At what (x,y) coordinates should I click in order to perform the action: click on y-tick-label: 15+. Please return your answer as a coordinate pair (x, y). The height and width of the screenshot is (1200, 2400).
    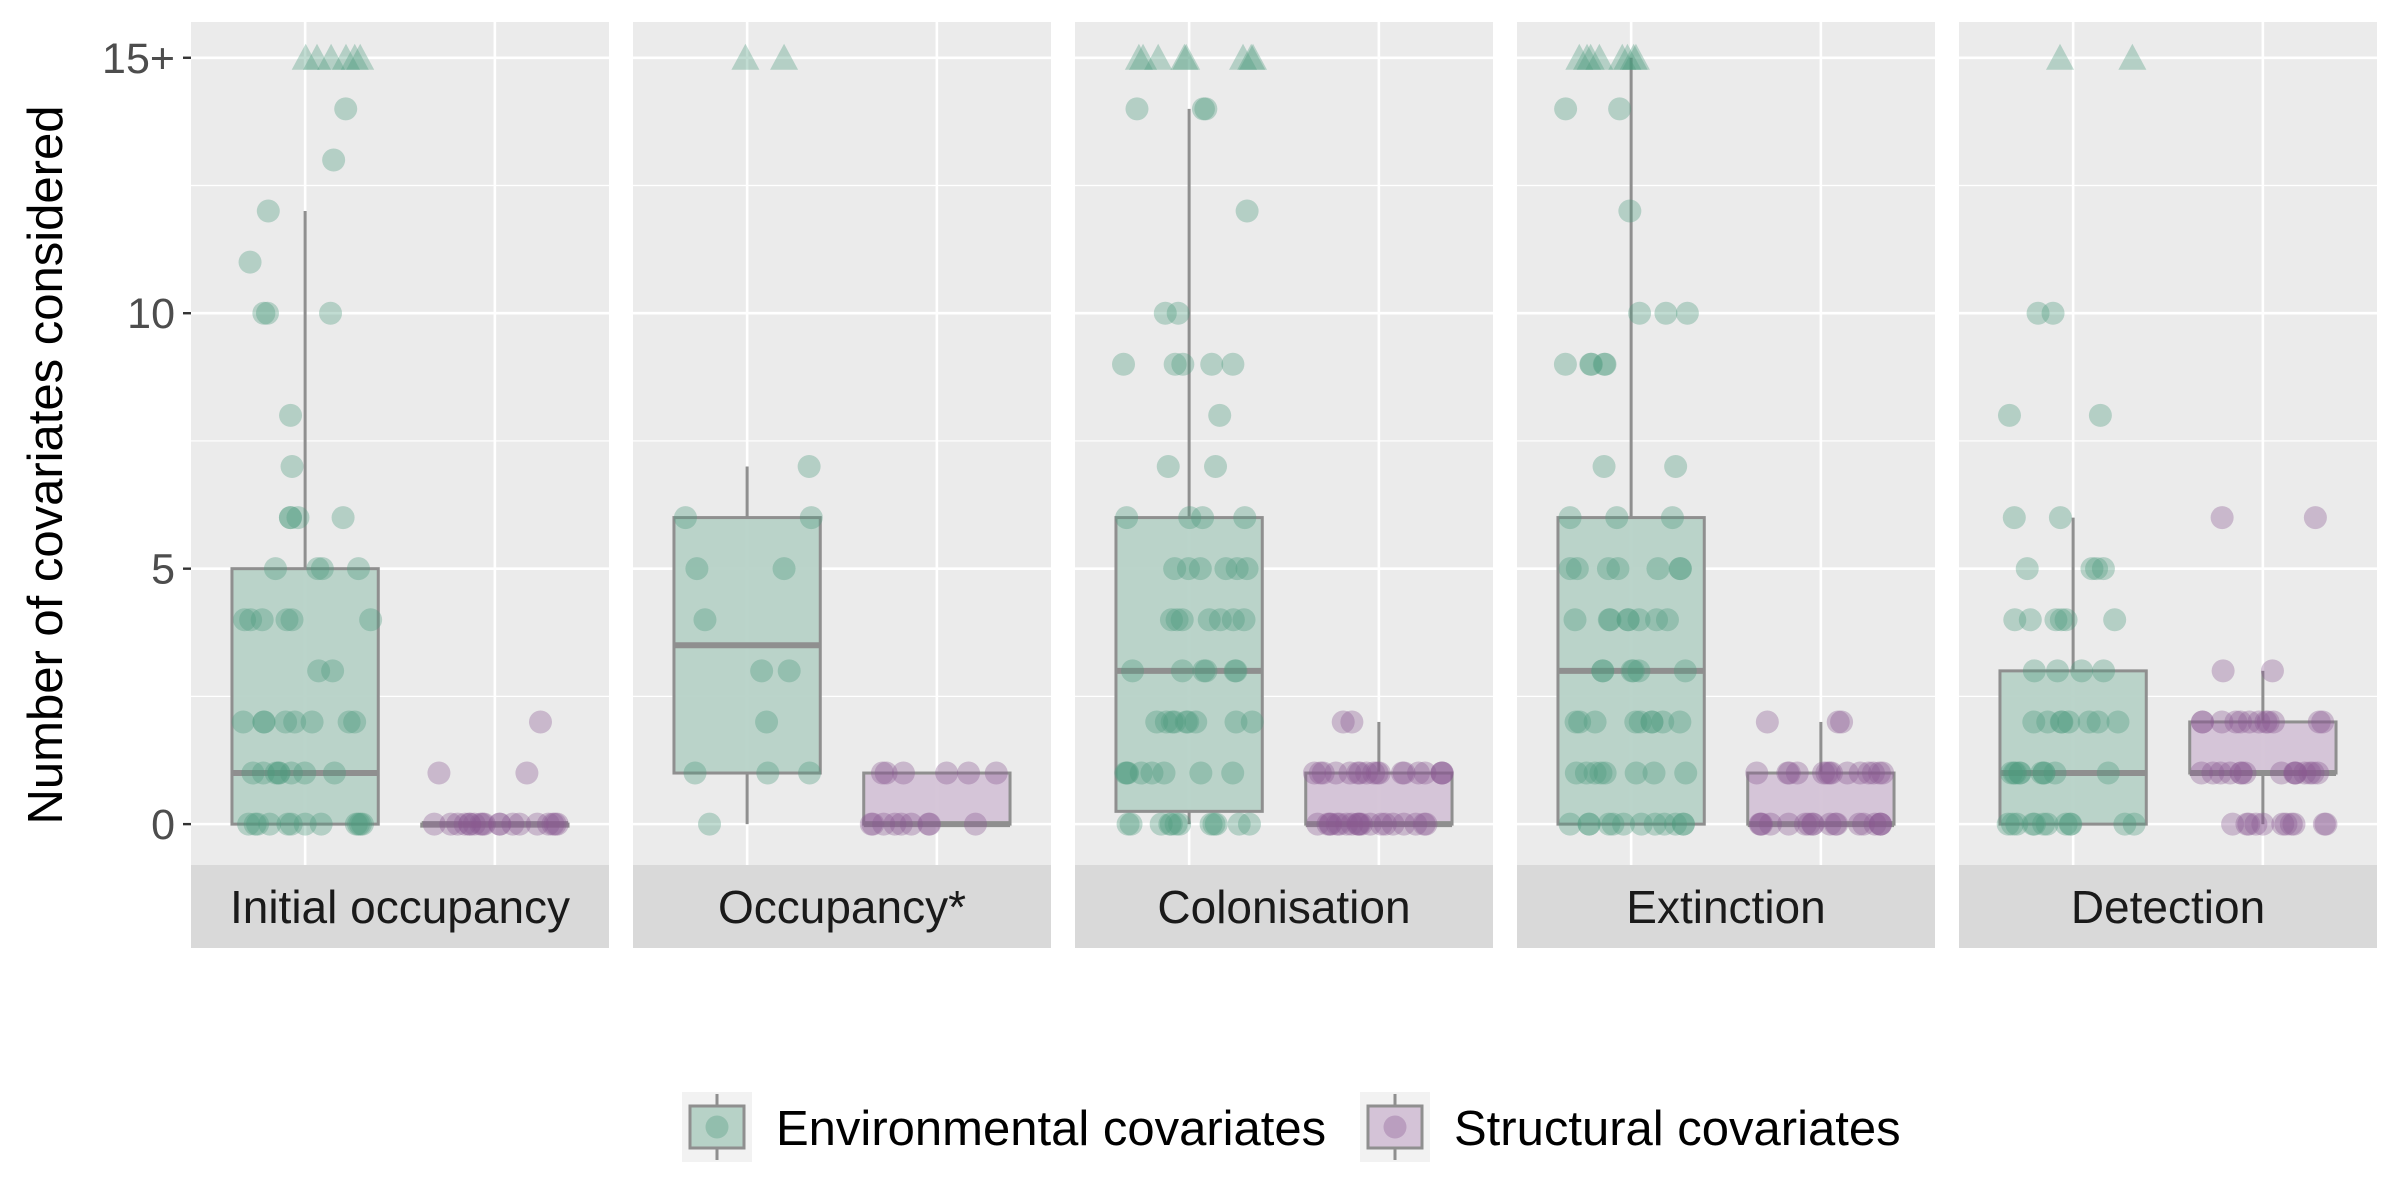
    Looking at the image, I should click on (138, 59).